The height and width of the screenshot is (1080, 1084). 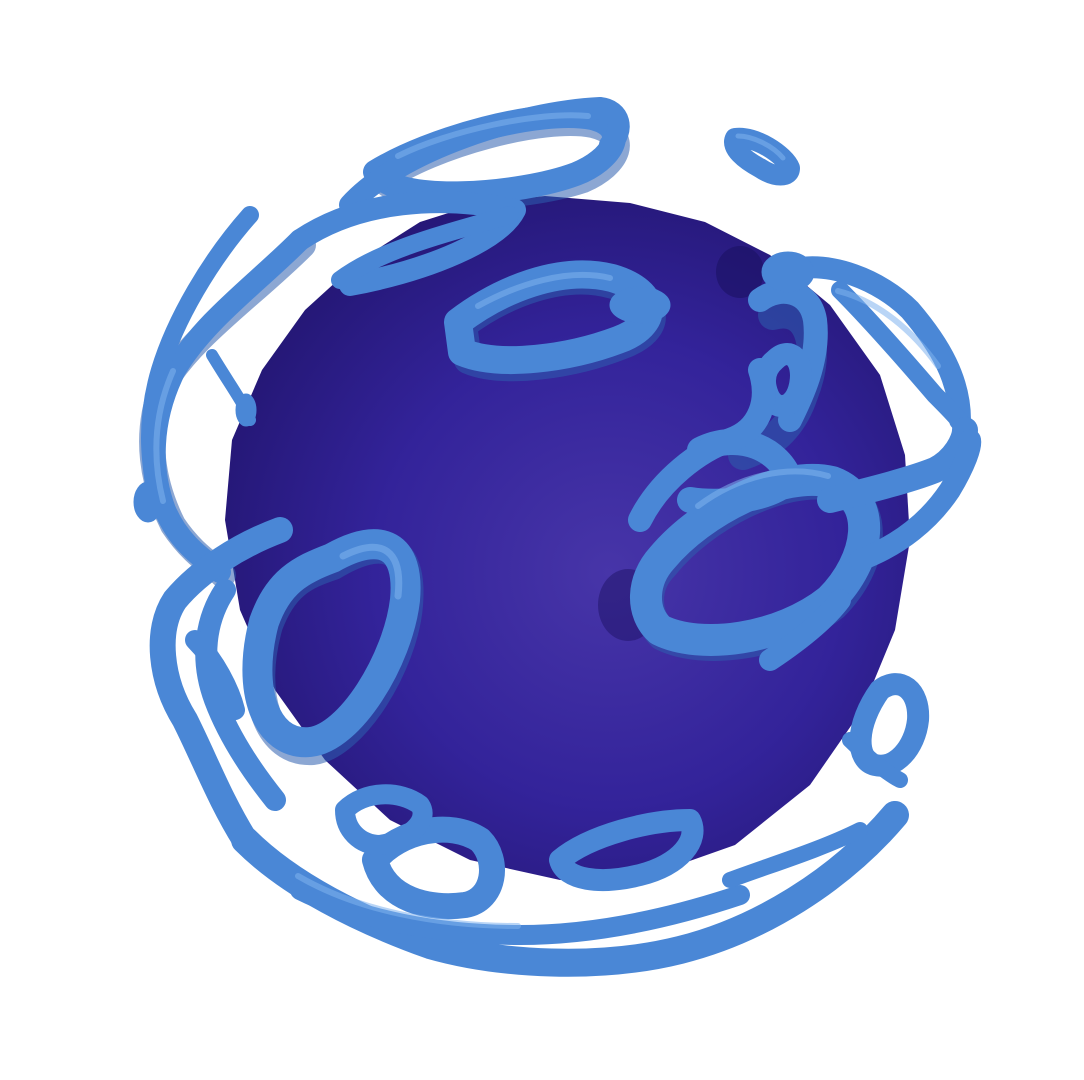 What do you see at coordinates (889, 725) in the screenshot?
I see `blob-right-lower-loop` at bounding box center [889, 725].